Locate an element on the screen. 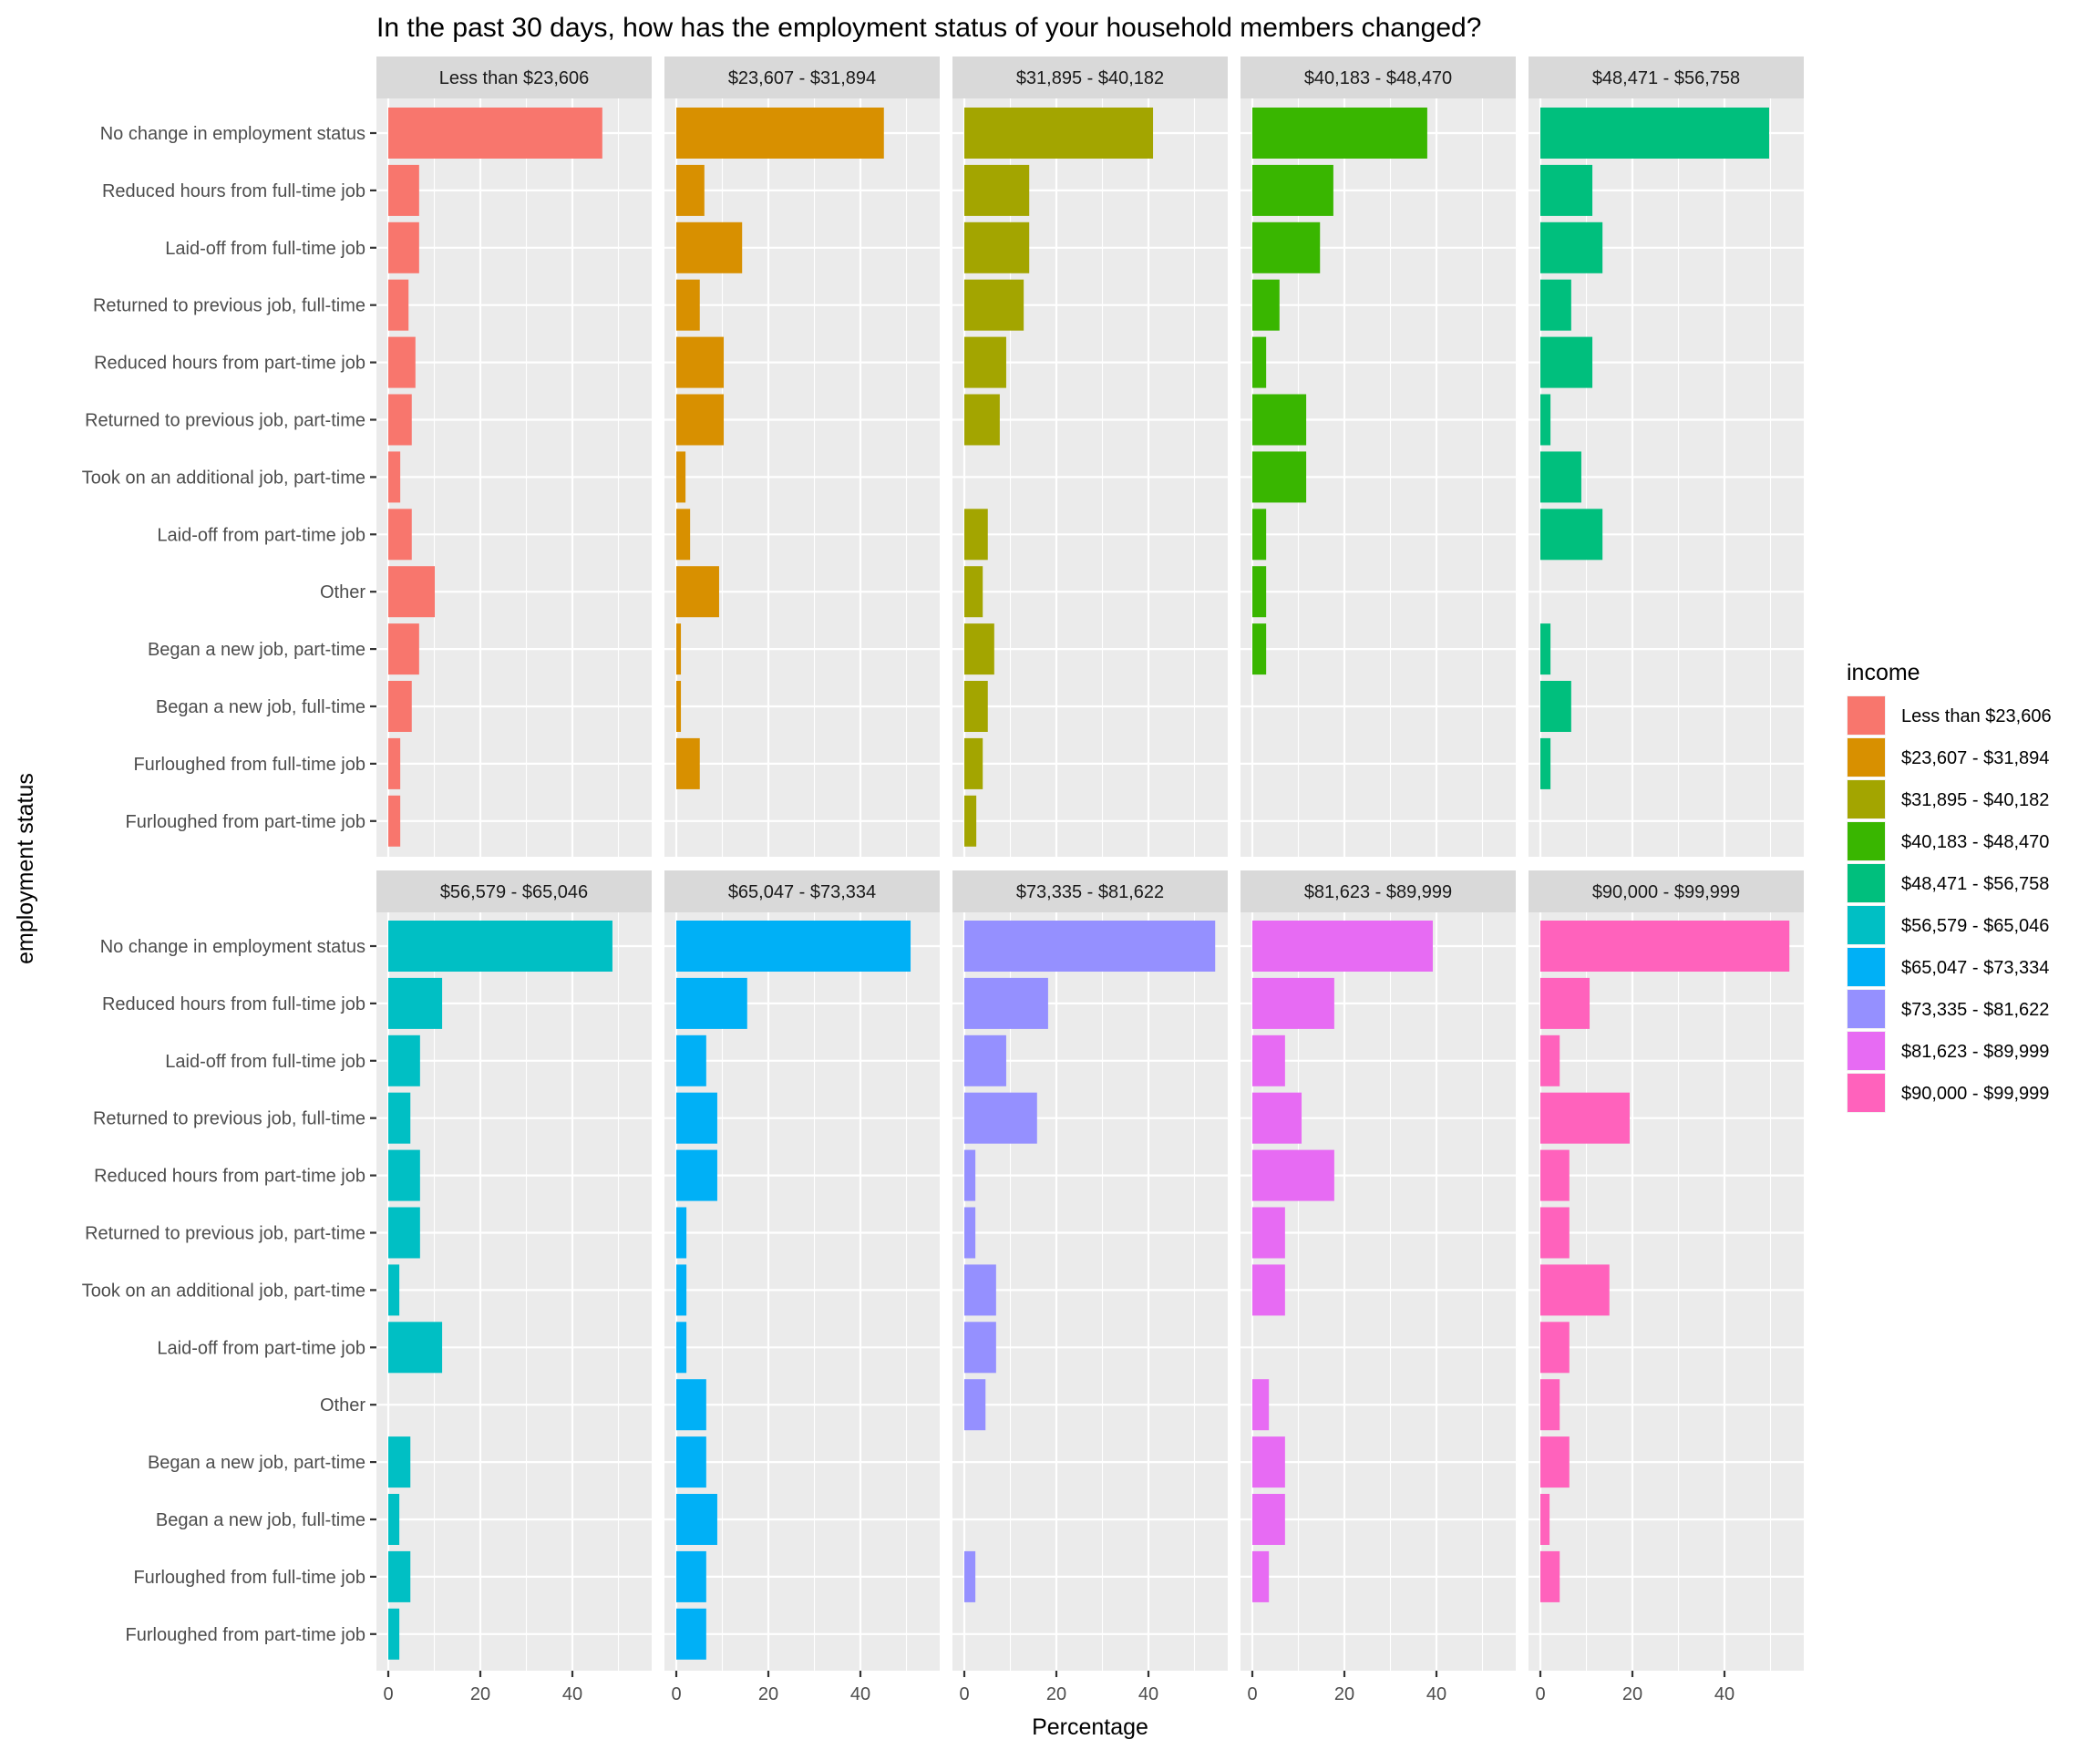  facet-panel: $81,623 - $89,999 0 20 40 is located at coordinates (1378, 1287).